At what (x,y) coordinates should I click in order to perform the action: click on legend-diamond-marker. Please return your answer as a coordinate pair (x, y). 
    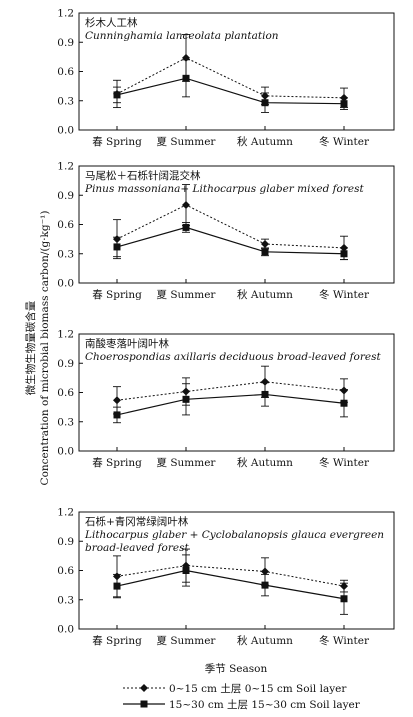
    Looking at the image, I should click on (144, 688).